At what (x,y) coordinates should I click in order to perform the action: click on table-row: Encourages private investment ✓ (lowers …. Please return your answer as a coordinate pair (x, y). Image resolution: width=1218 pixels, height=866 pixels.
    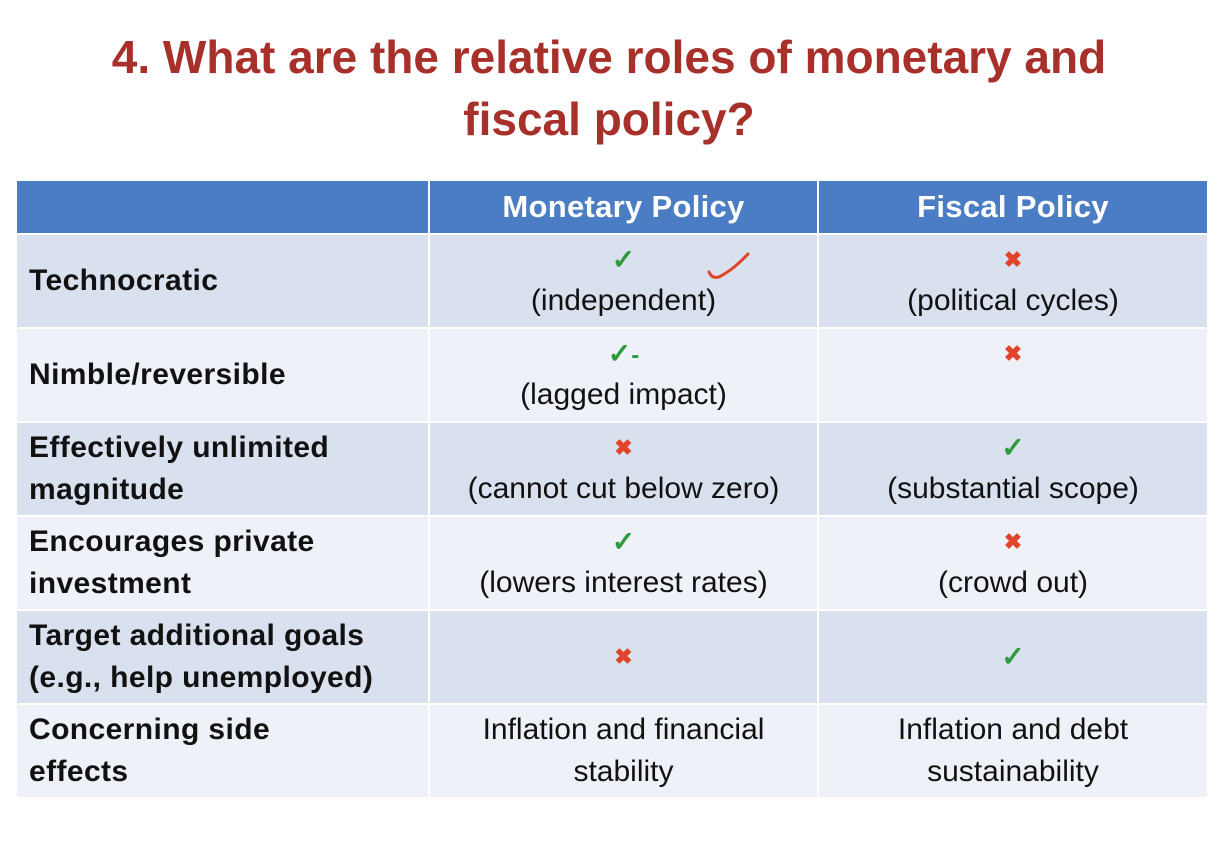
    Looking at the image, I should click on (612, 563).